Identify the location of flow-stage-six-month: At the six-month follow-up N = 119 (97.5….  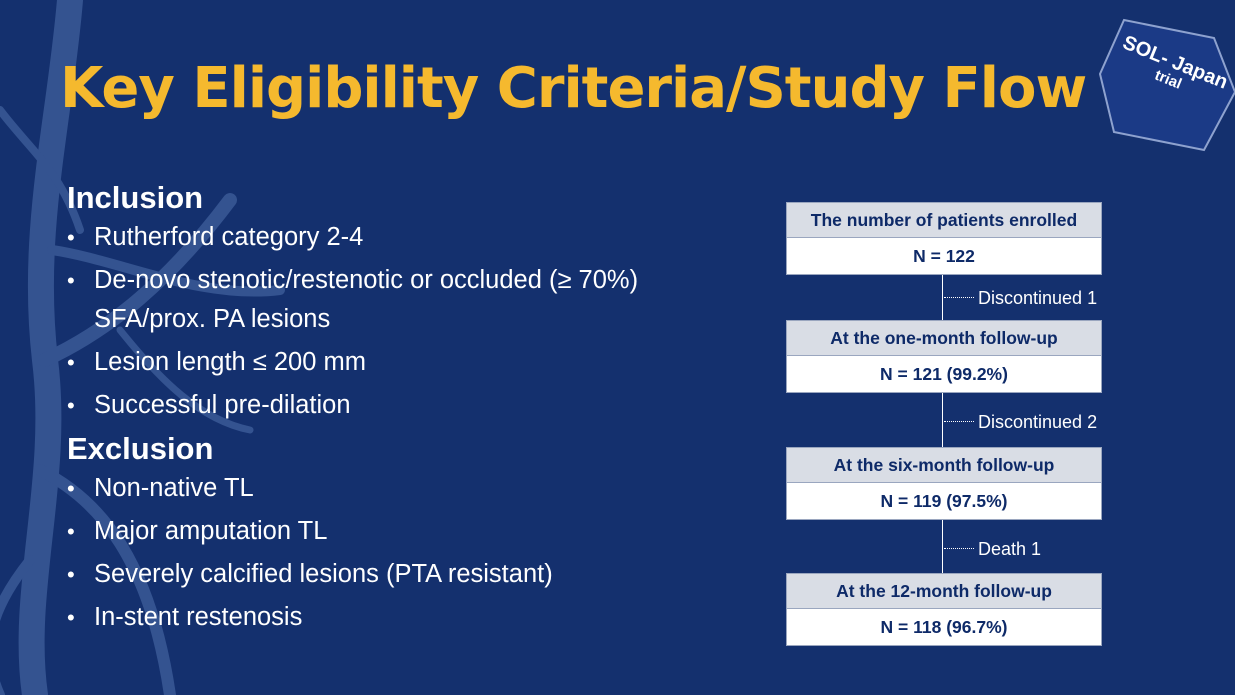
(944, 483).